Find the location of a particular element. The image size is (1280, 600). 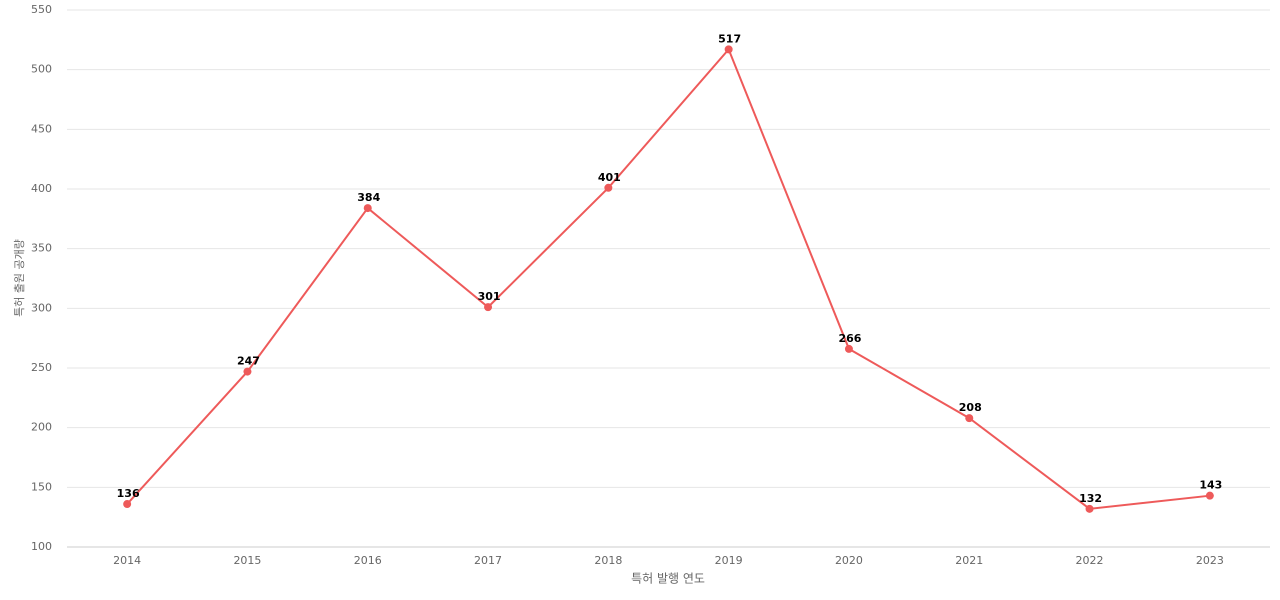

x-tick-label: 2014 is located at coordinates (127, 560).